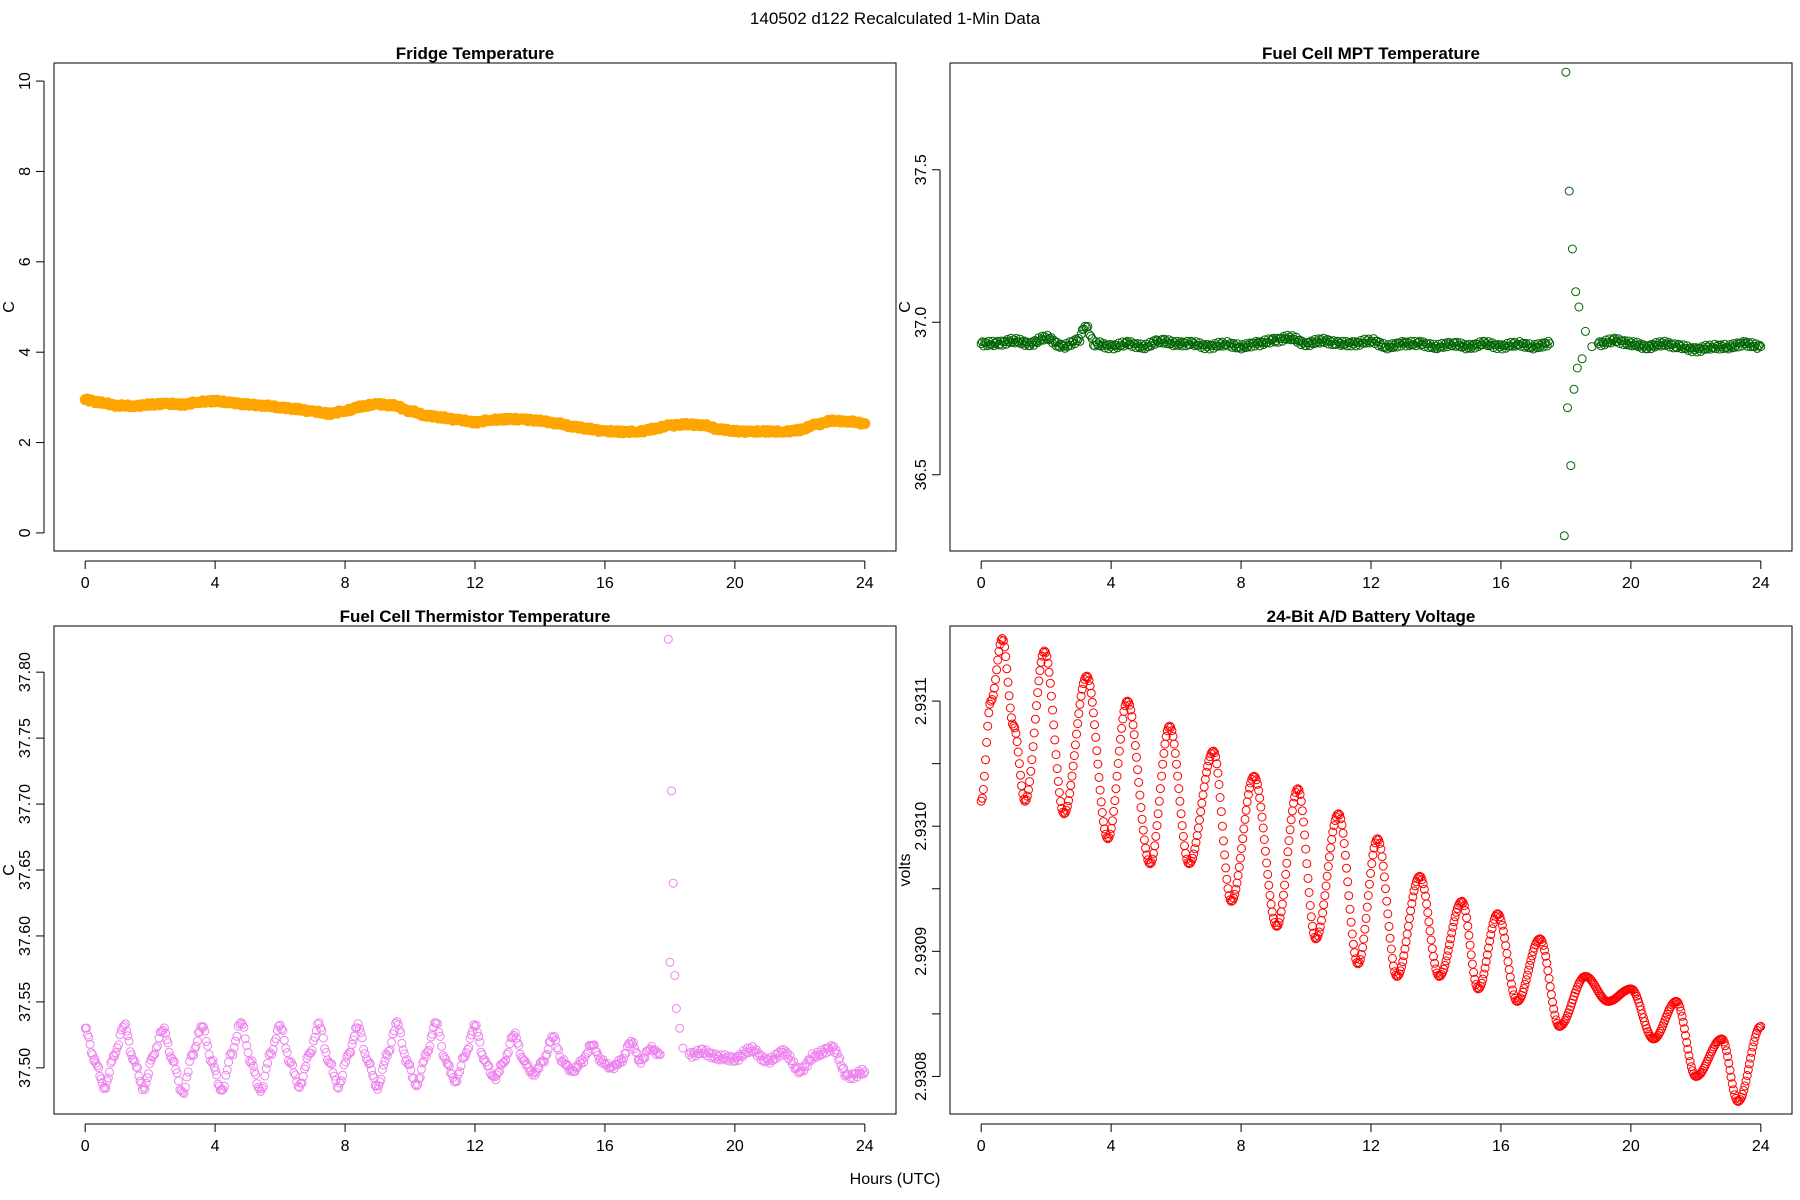 This screenshot has width=1800, height=1200. What do you see at coordinates (921, 474) in the screenshot?
I see `y-tick-label: 36.5` at bounding box center [921, 474].